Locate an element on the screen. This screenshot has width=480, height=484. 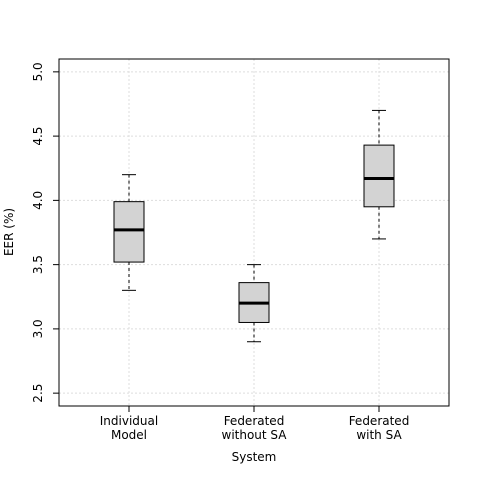
y-tick-label: 3.0 is located at coordinates (38, 328).